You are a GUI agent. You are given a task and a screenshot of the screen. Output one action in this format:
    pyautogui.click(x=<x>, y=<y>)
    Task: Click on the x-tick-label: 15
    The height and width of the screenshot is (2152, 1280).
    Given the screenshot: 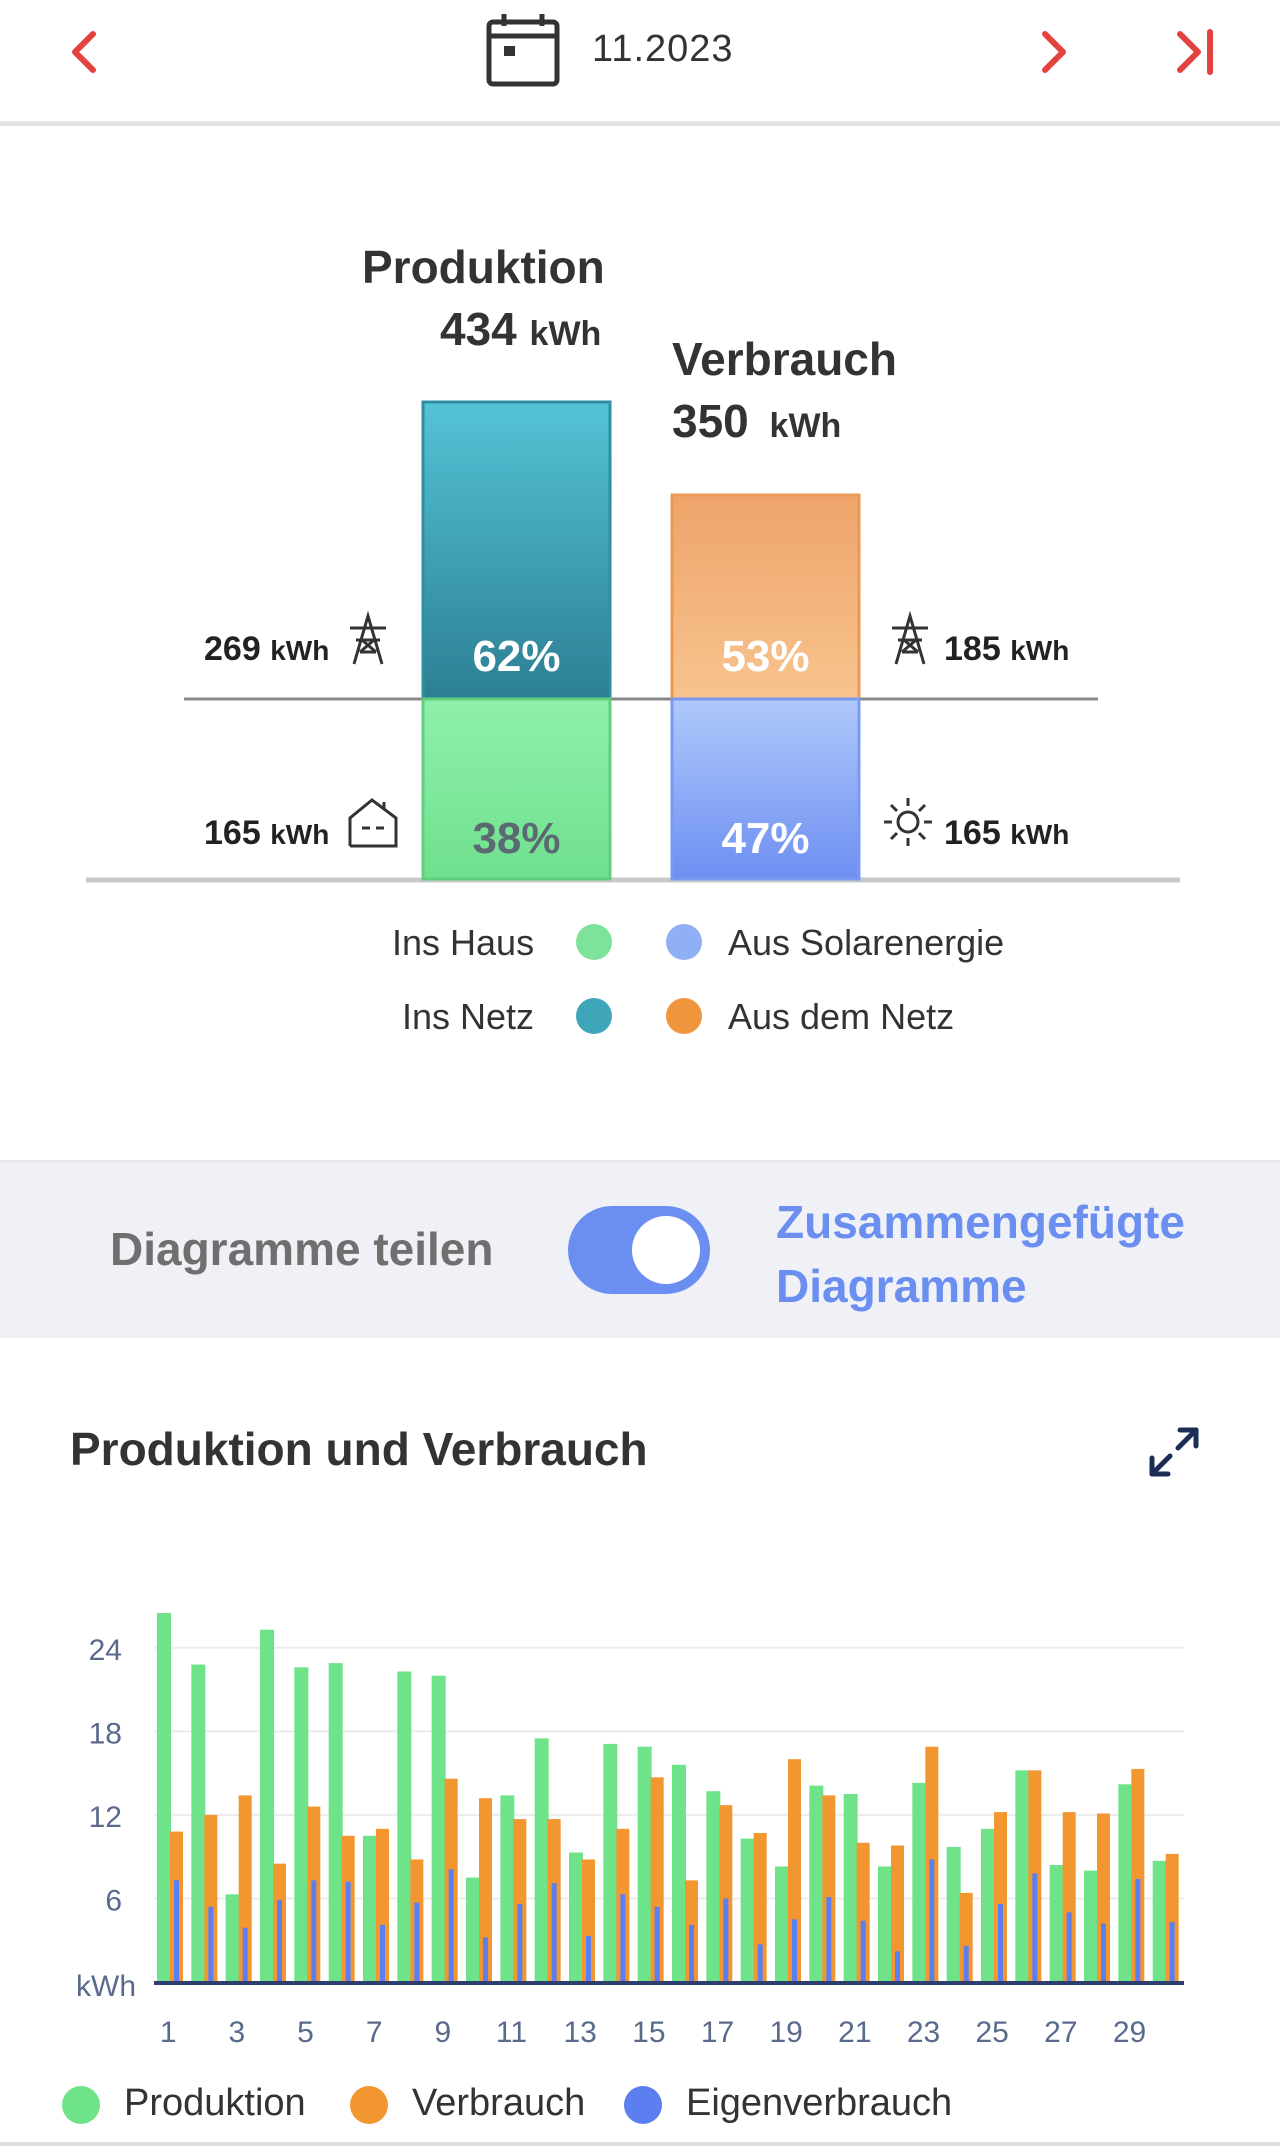 What is the action you would take?
    pyautogui.click(x=648, y=2032)
    